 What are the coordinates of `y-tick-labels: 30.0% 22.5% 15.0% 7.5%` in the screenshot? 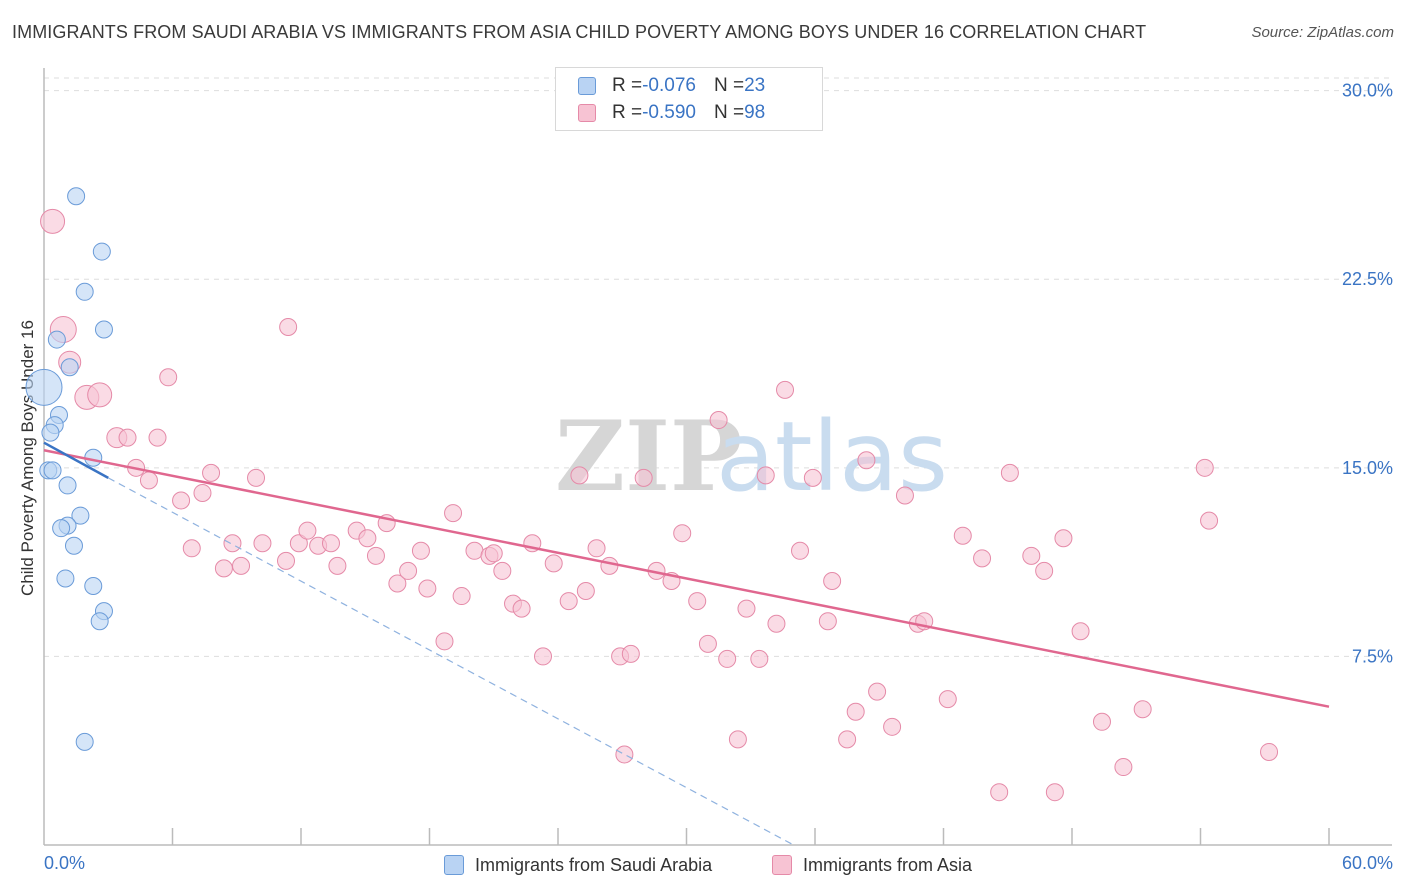 It's located at (1367, 374).